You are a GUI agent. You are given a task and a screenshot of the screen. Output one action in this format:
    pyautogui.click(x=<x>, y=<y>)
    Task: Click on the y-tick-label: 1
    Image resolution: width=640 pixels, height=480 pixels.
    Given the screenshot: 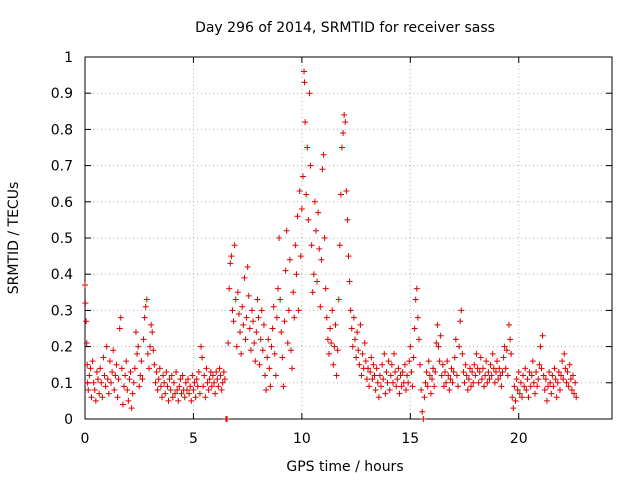 What is the action you would take?
    pyautogui.click(x=68, y=58)
    